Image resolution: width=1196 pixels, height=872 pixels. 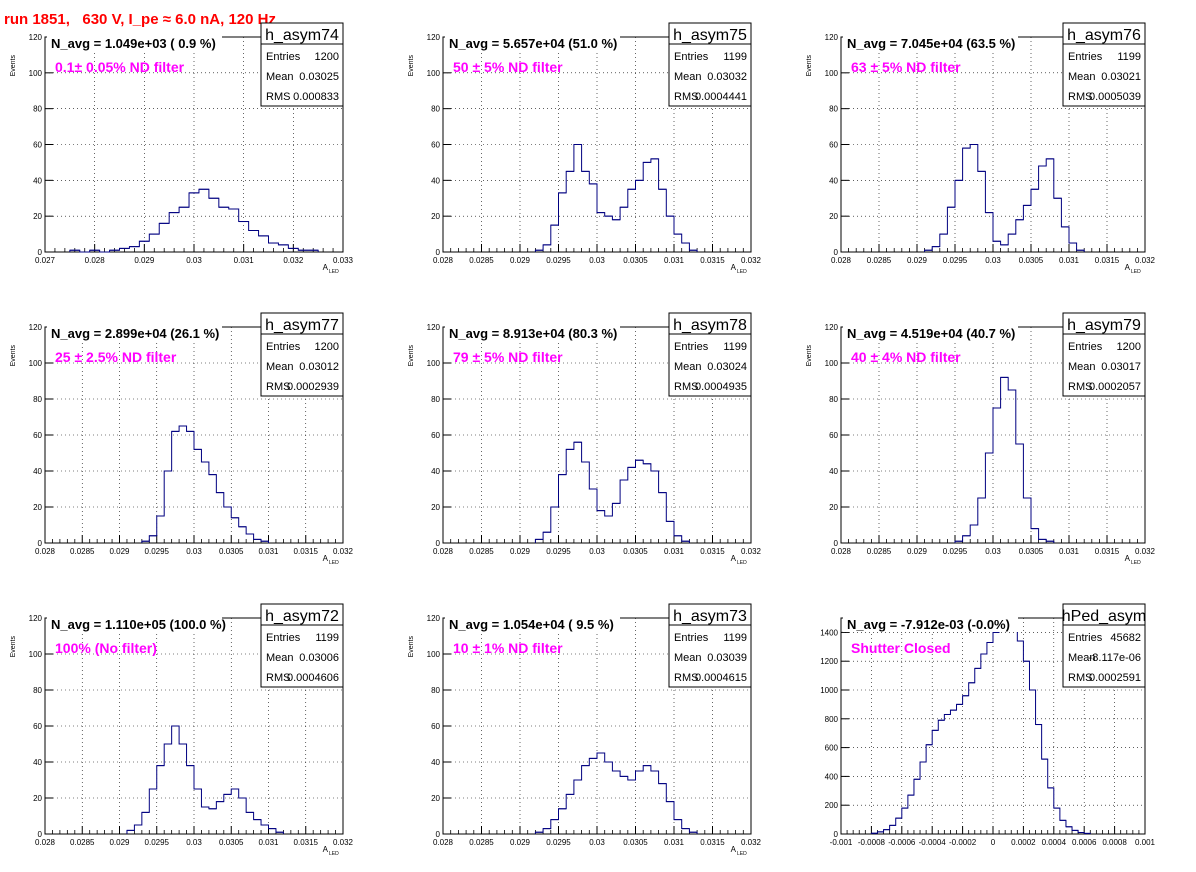 I want to click on stats-value: -8.117e-06, so click(x=1115, y=658).